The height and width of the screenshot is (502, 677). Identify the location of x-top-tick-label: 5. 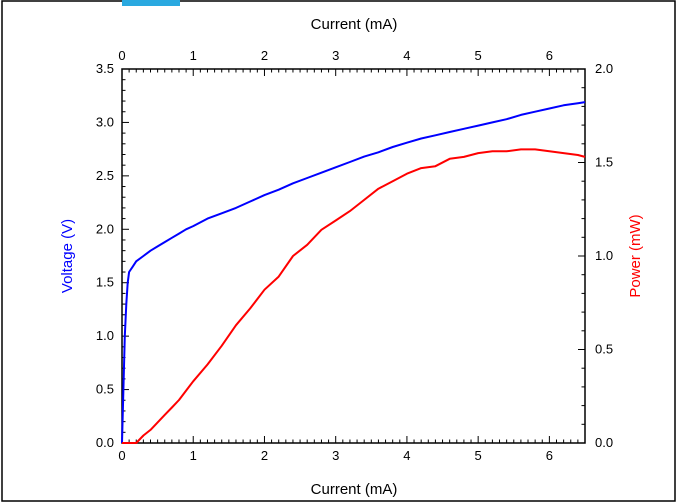
(478, 55).